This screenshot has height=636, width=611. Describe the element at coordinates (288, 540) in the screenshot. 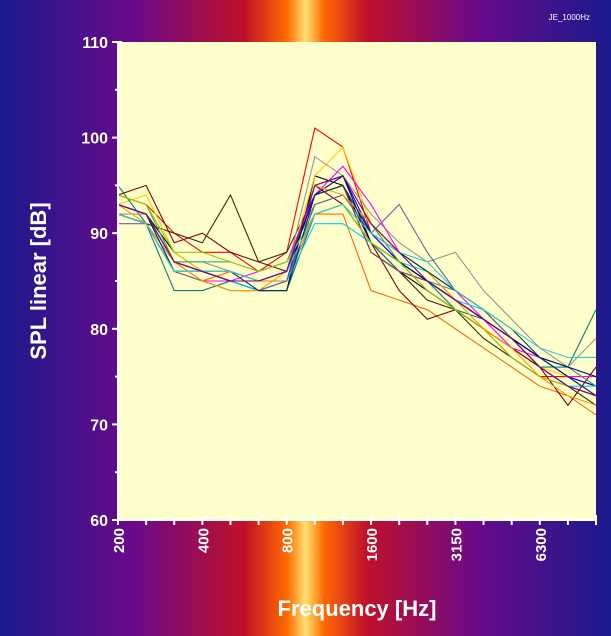

I see `x-tick-label: 800` at that location.